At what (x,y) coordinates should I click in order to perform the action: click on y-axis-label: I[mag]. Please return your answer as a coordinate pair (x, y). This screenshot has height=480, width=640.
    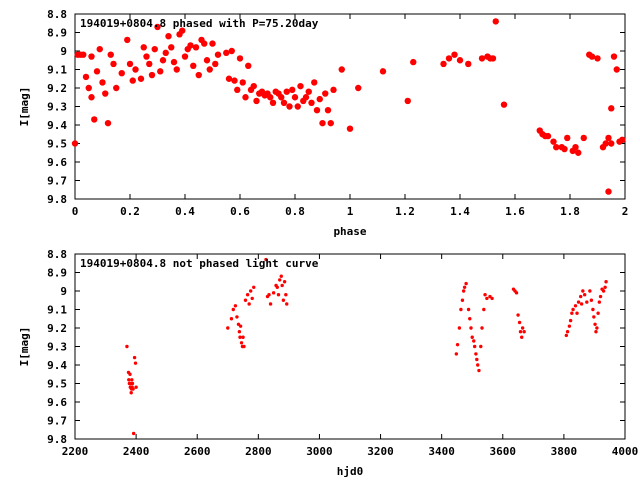
    Looking at the image, I should click on (24, 107).